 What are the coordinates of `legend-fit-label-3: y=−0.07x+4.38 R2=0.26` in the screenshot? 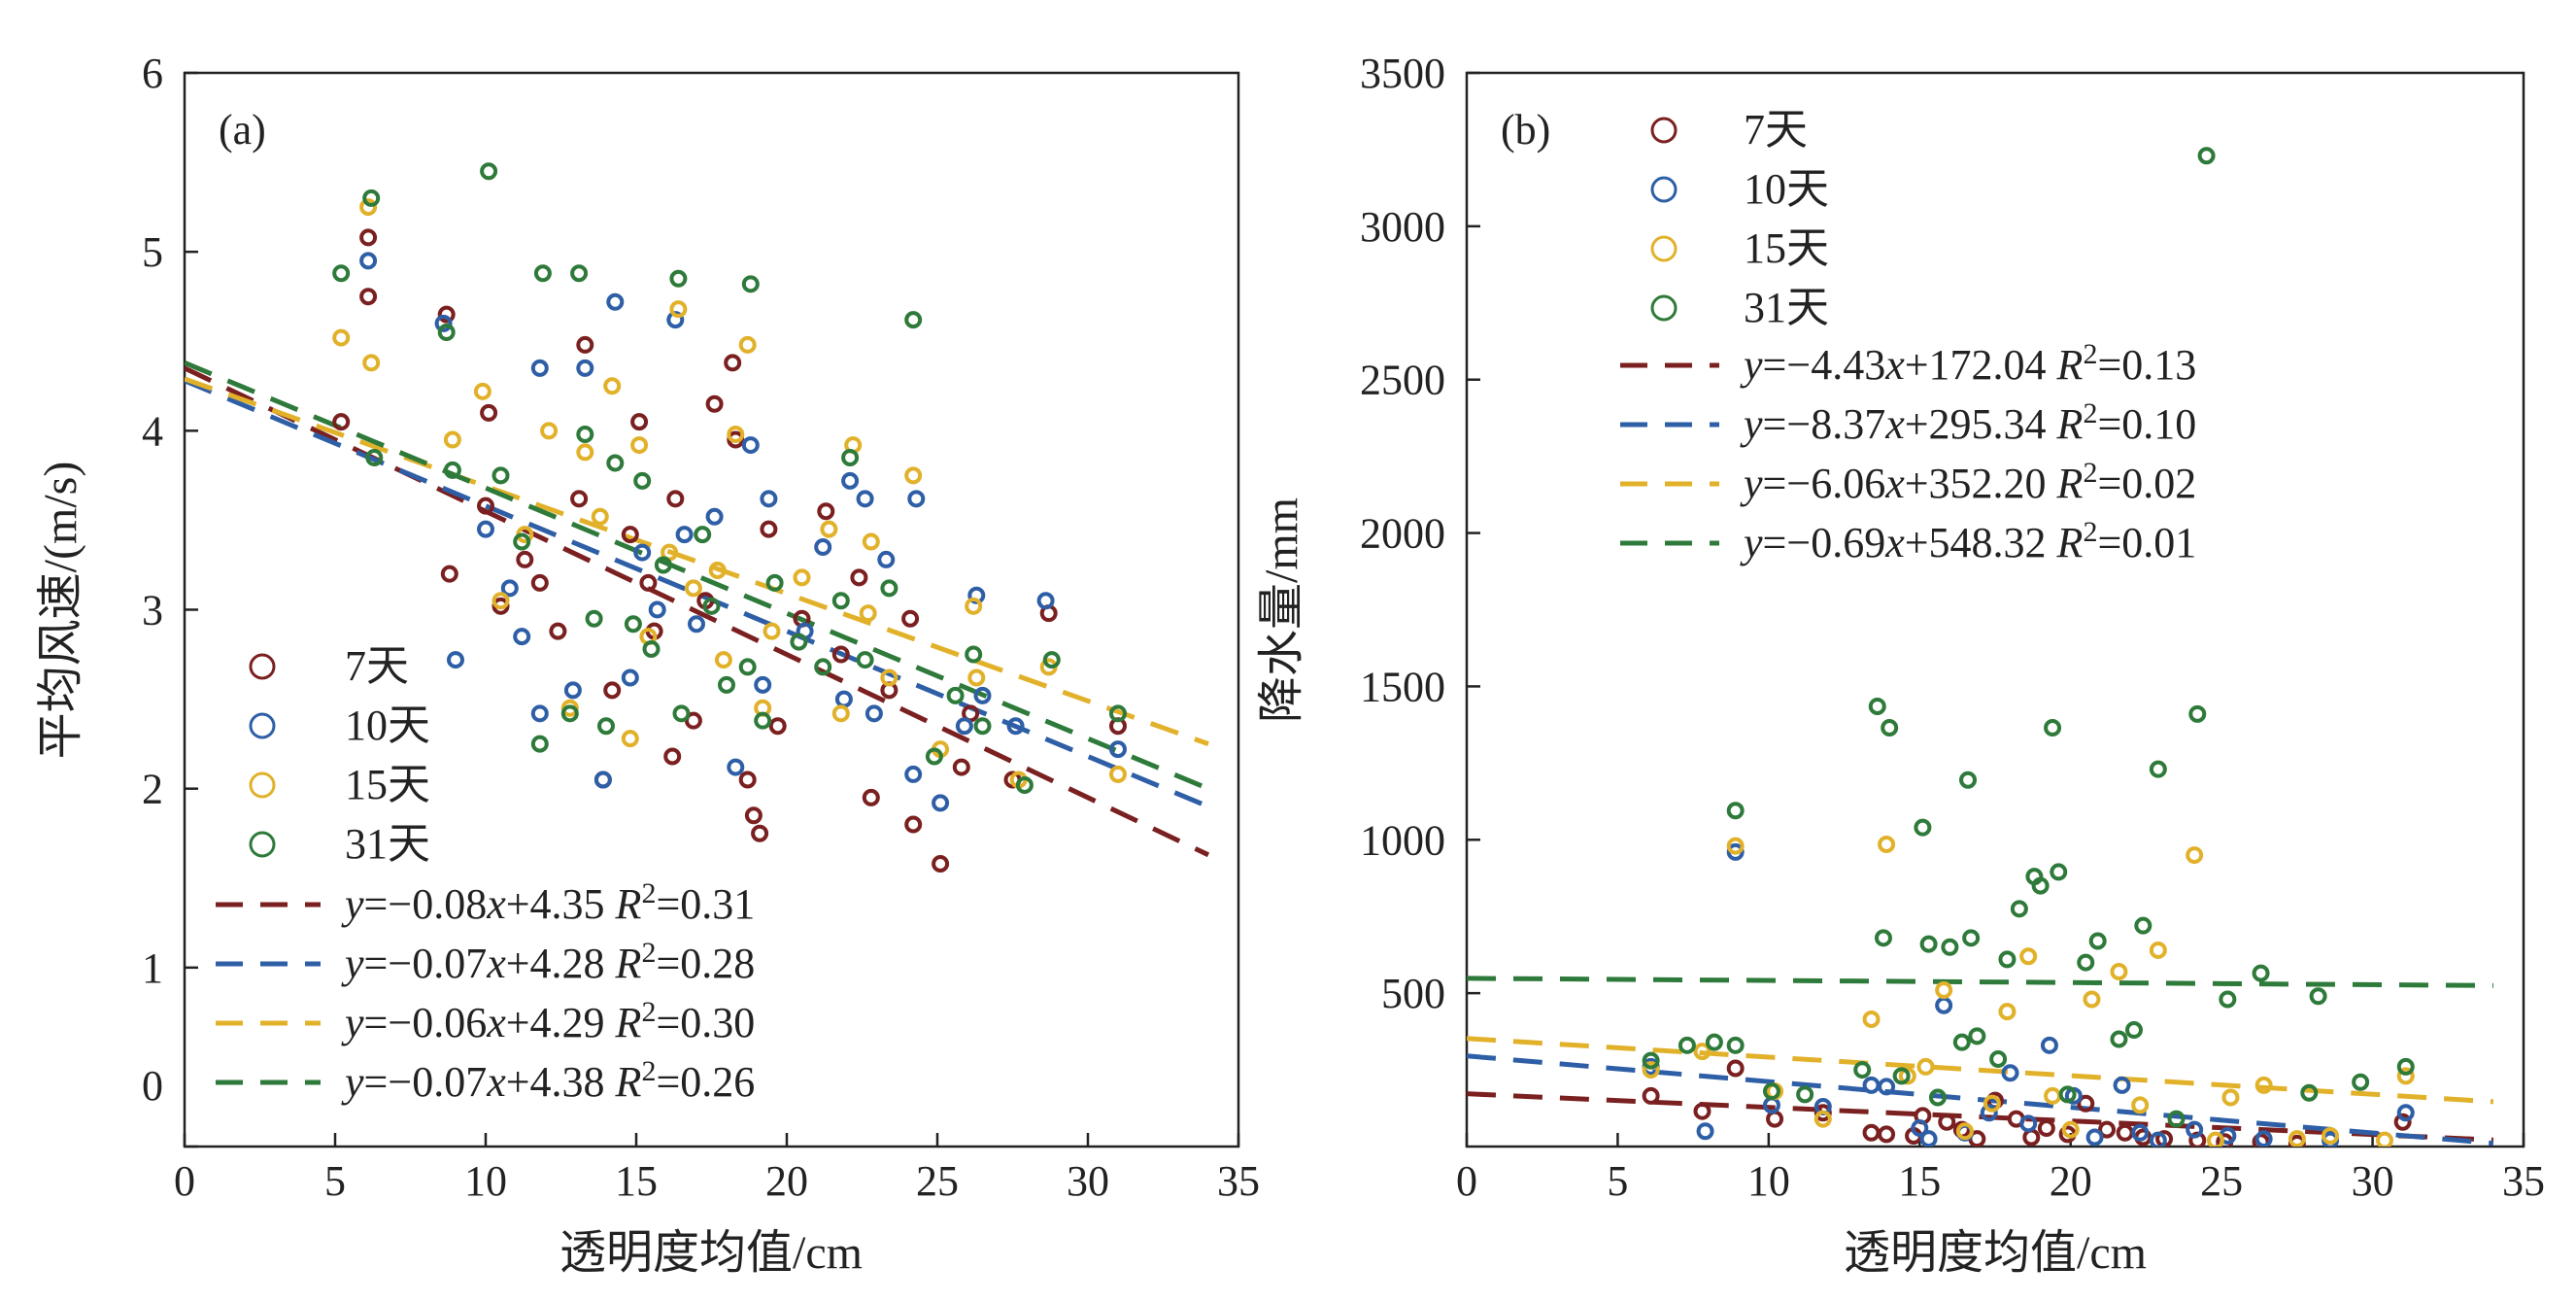 It's located at (548, 1081).